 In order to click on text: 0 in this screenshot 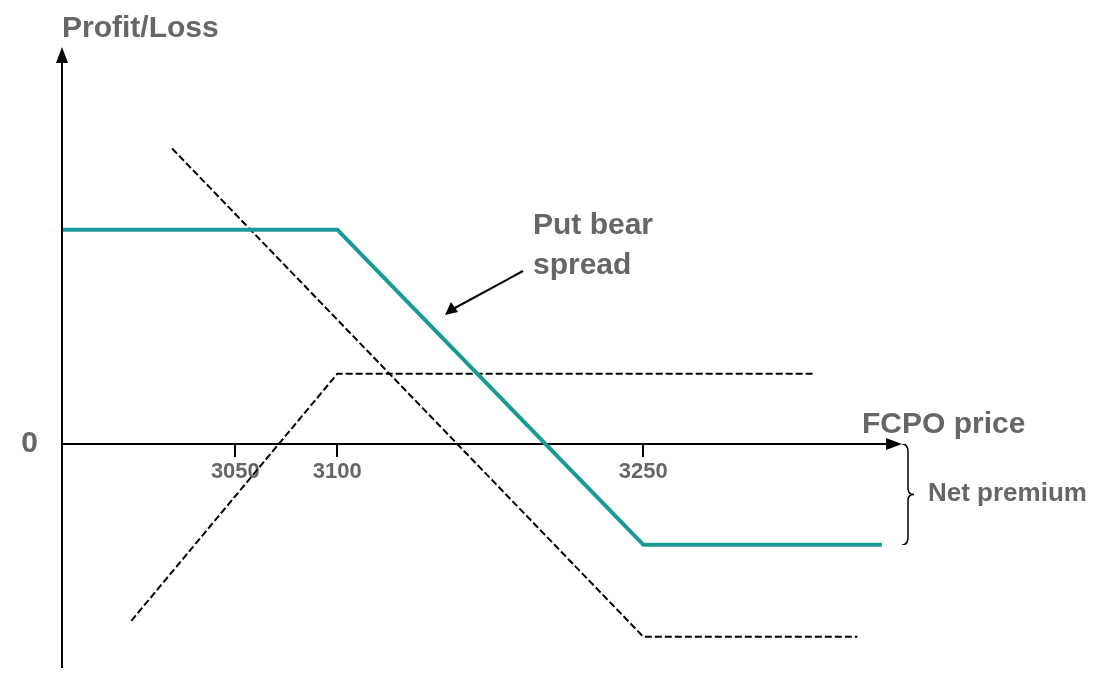, I will do `click(29, 441)`.